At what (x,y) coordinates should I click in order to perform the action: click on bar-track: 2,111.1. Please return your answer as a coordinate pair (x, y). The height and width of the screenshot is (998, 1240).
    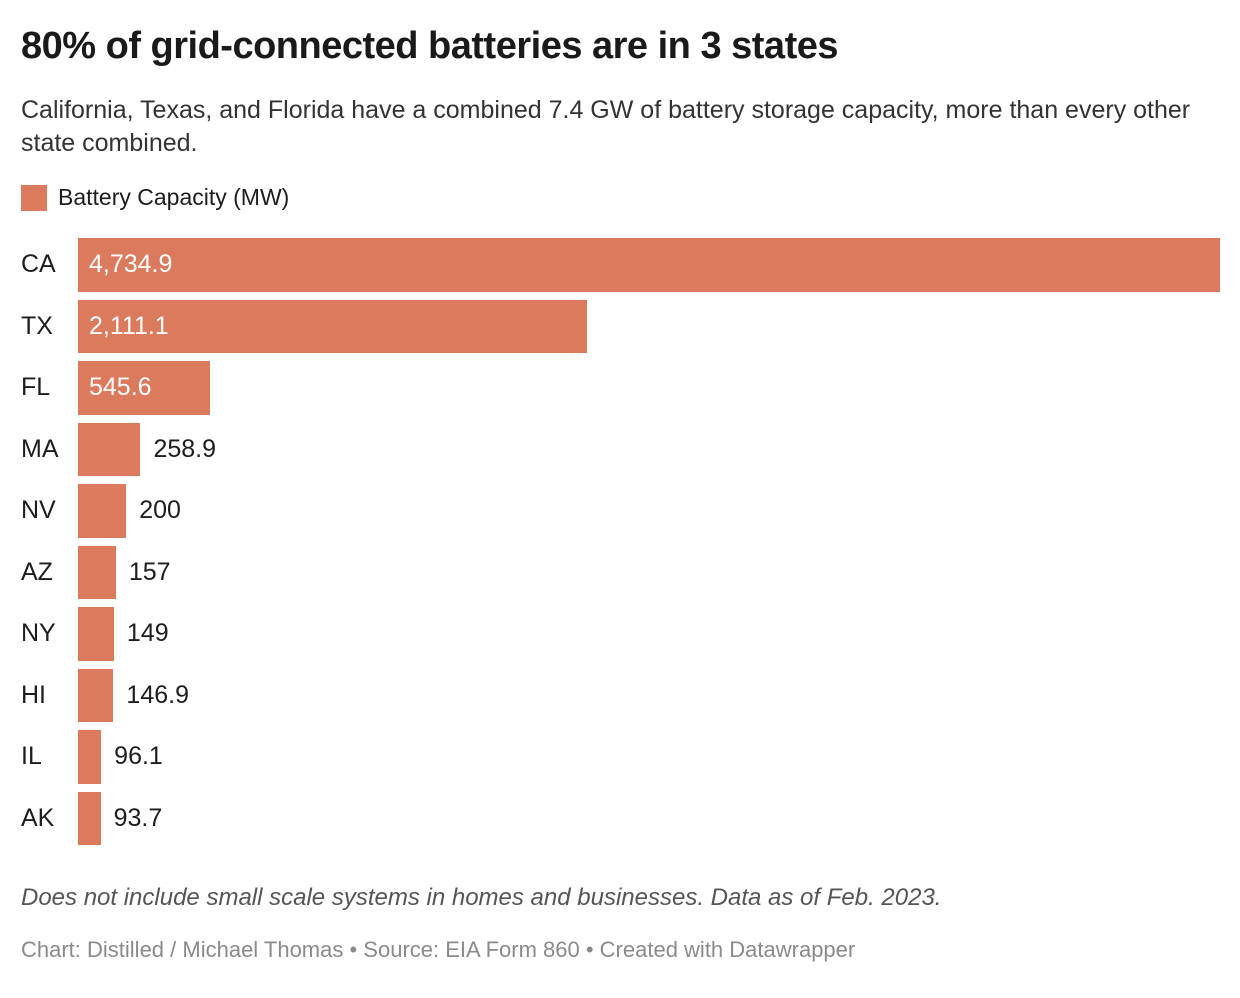
    Looking at the image, I should click on (649, 326).